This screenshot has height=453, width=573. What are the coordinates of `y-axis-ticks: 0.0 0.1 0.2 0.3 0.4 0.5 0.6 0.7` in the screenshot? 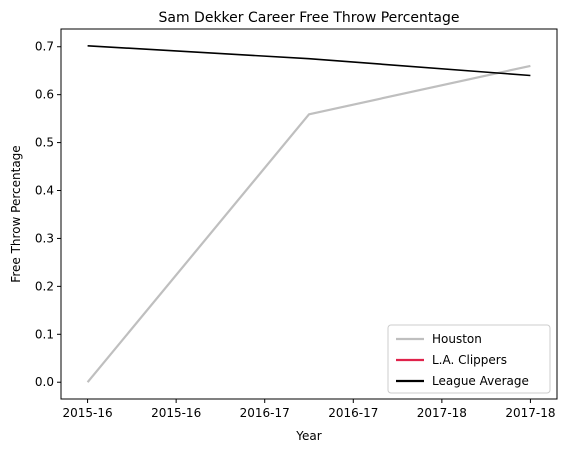 It's located at (48, 214).